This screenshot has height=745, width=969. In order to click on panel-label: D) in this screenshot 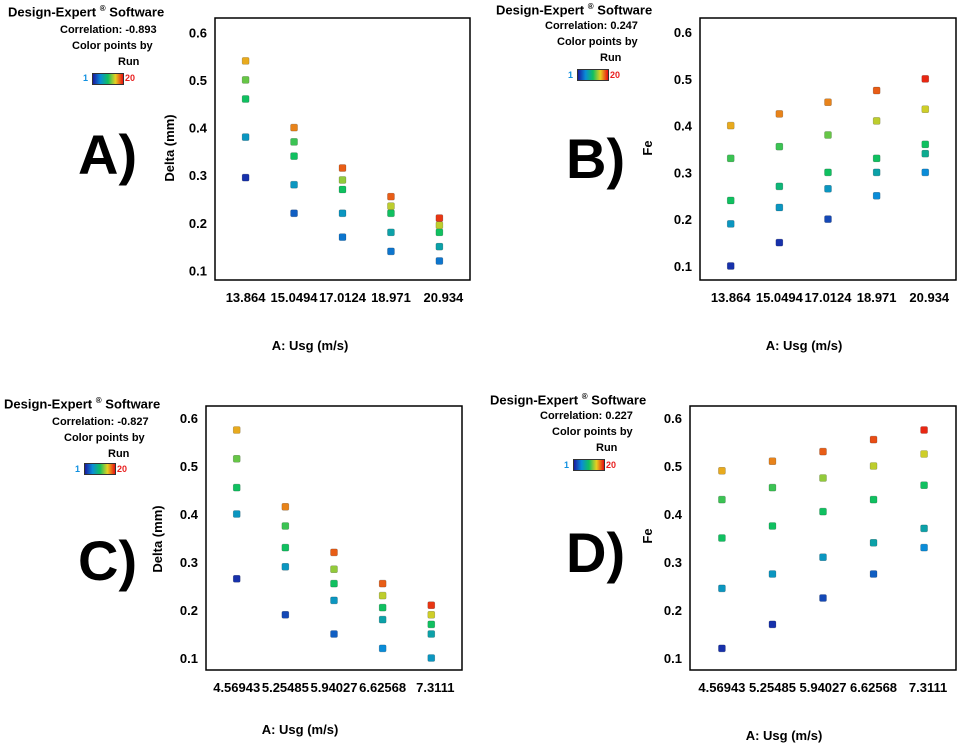, I will do `click(596, 552)`.